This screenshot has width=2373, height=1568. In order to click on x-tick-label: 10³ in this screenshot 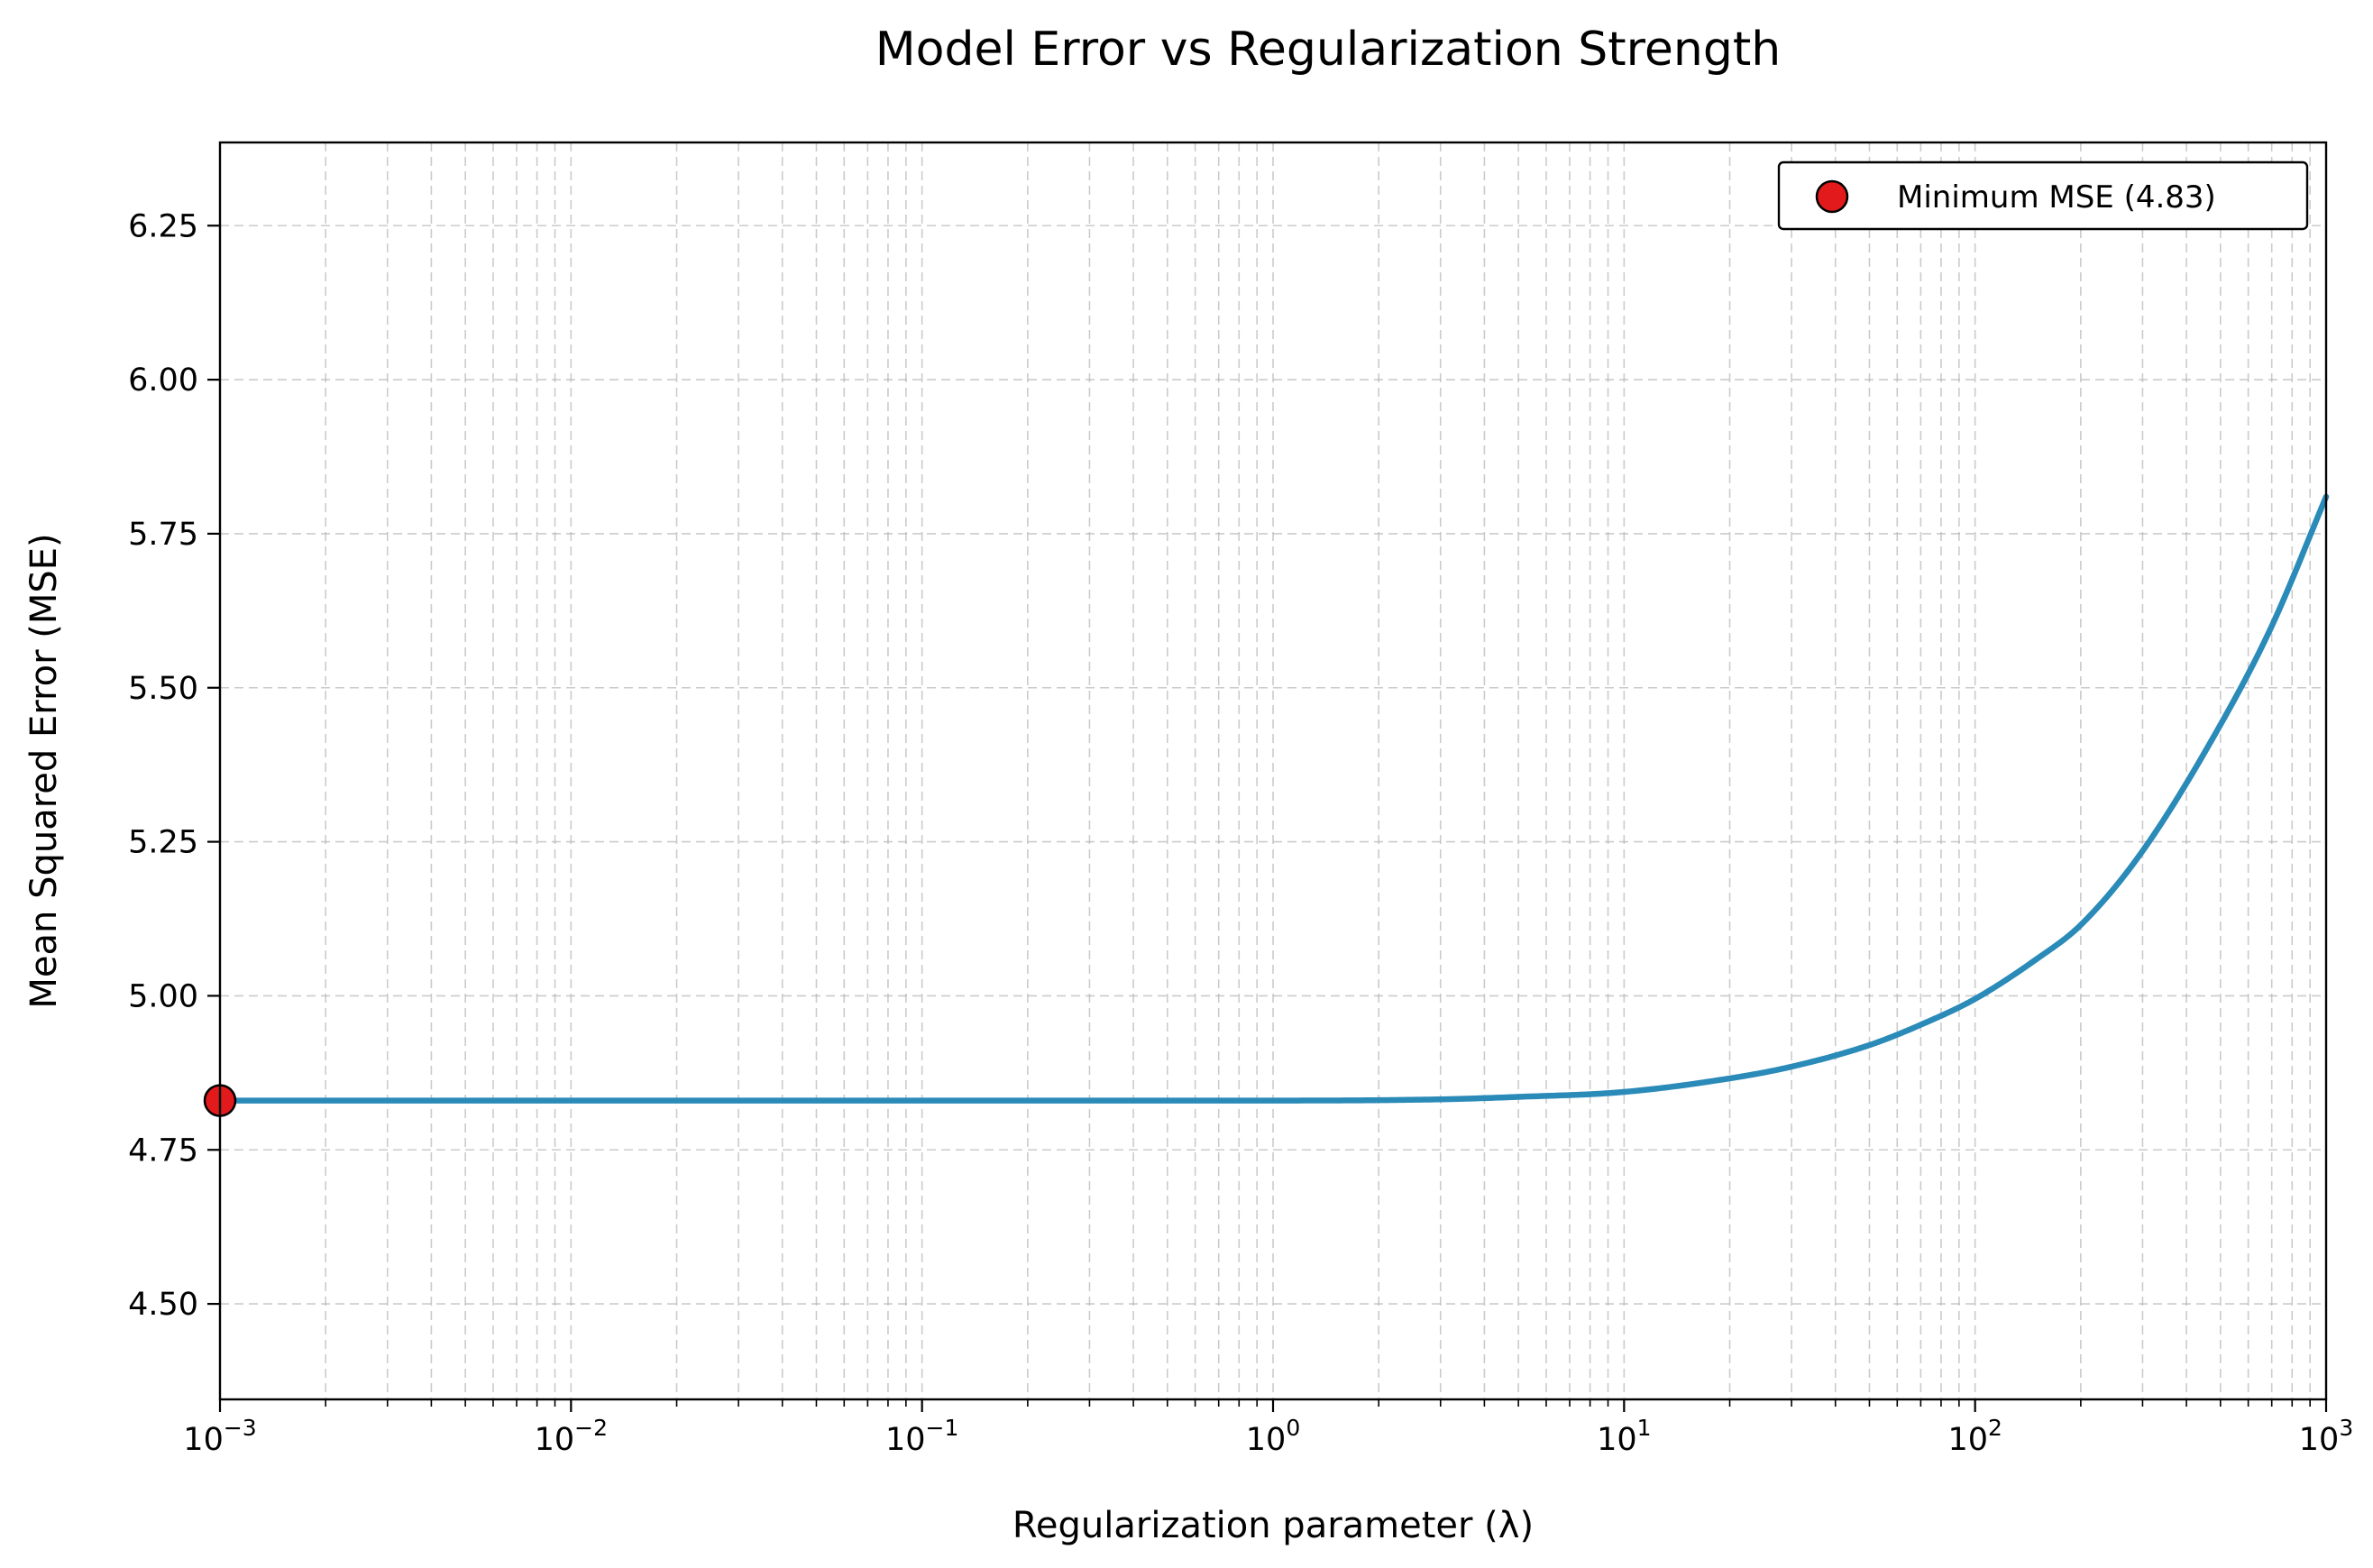, I will do `click(2326, 1436)`.